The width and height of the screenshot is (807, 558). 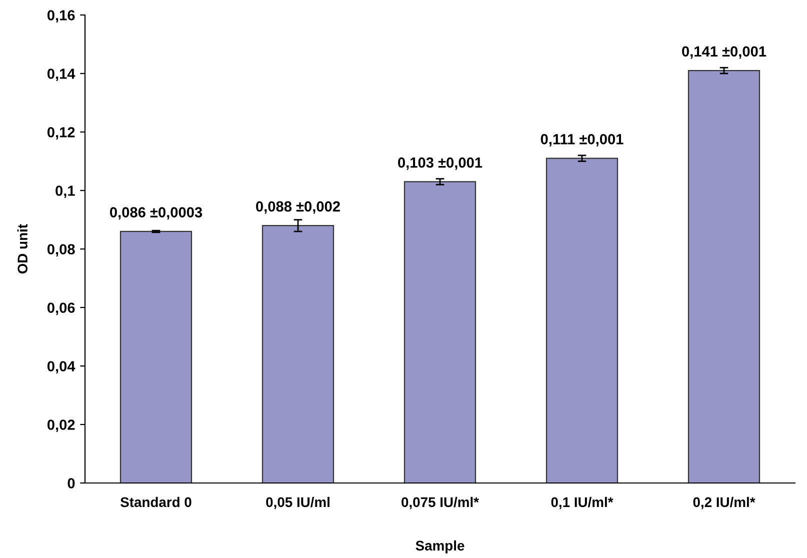 What do you see at coordinates (61, 367) in the screenshot?
I see `y-tick-label: 0,04` at bounding box center [61, 367].